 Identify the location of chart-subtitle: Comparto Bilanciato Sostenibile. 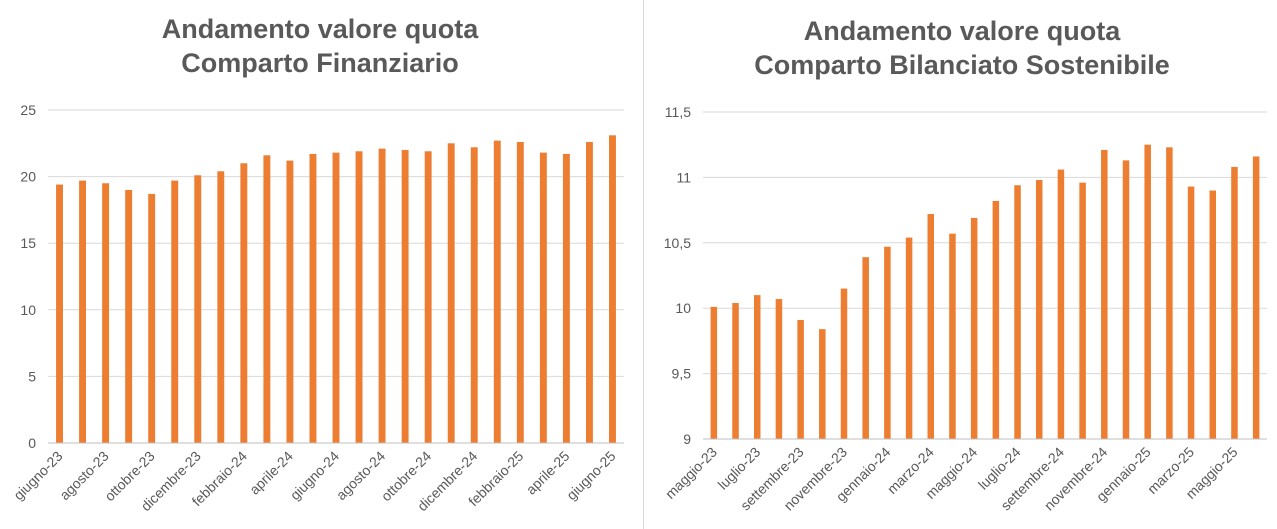
(962, 65).